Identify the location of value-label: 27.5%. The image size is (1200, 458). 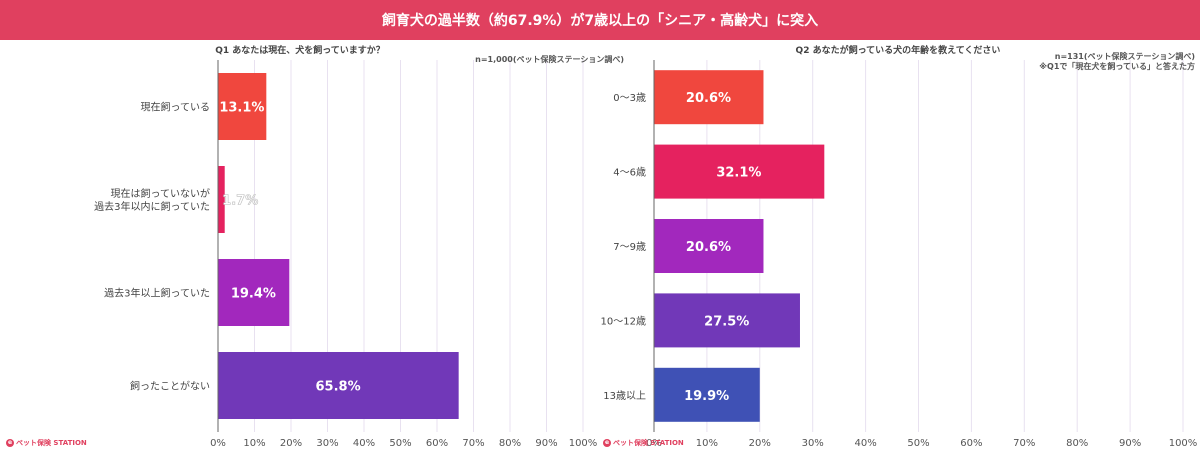
(726, 321).